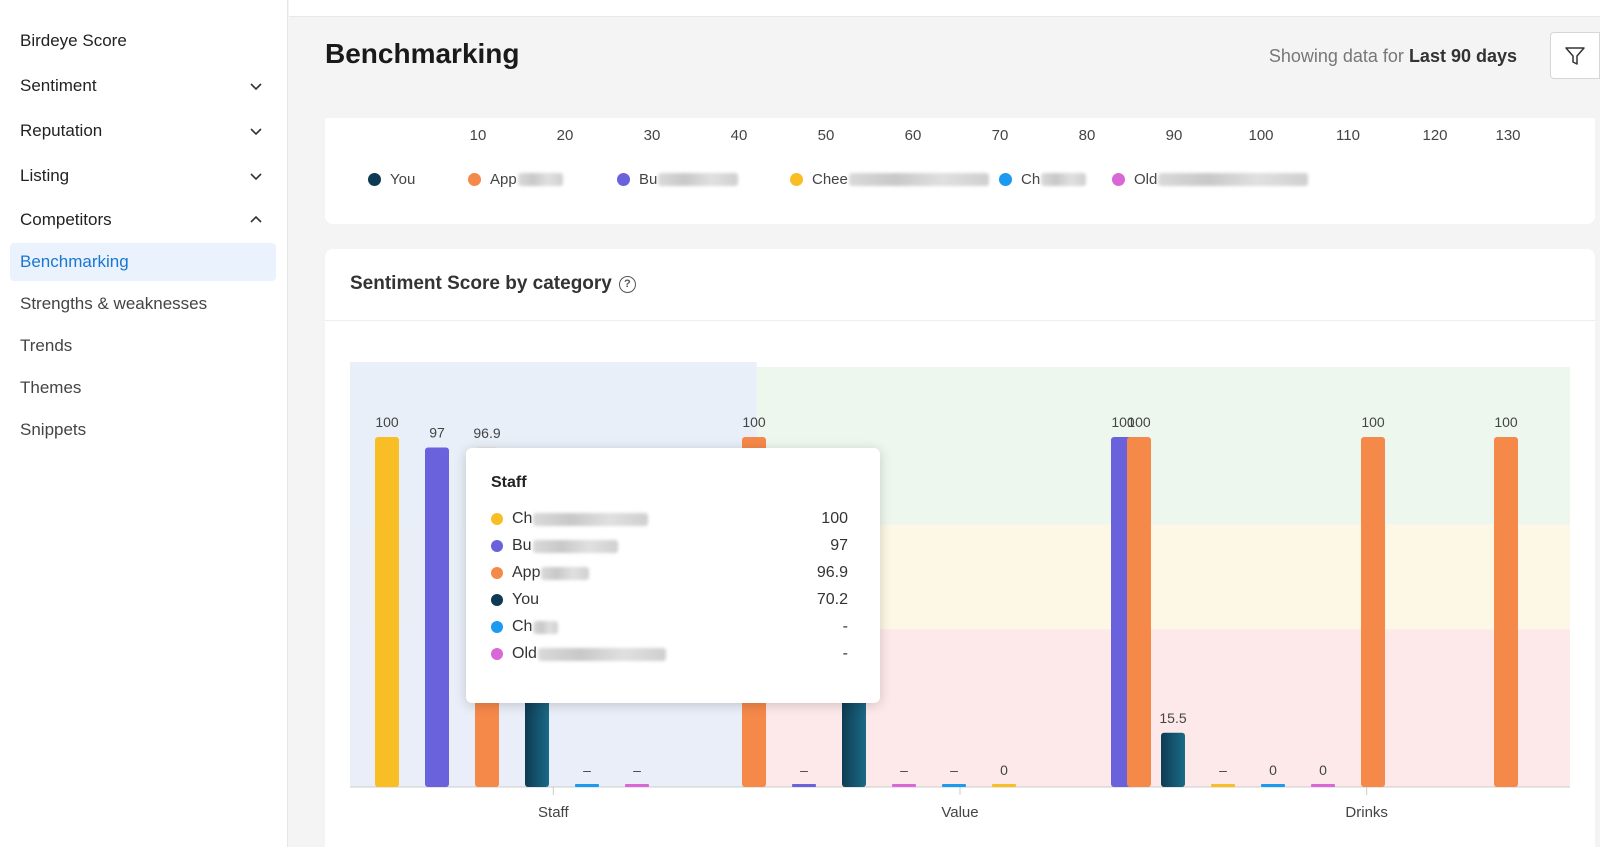 This screenshot has height=847, width=1600. What do you see at coordinates (141, 41) in the screenshot?
I see `sidebar-item-birdeye-score: Birdeye Score` at bounding box center [141, 41].